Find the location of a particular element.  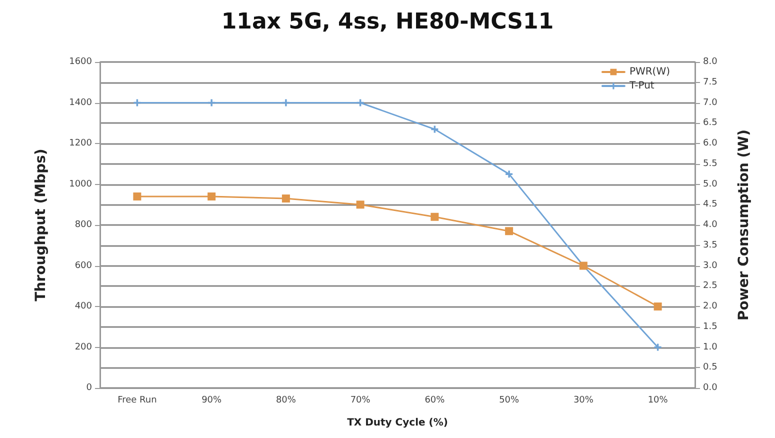

y-tick-label: 1200 is located at coordinates (80, 143).